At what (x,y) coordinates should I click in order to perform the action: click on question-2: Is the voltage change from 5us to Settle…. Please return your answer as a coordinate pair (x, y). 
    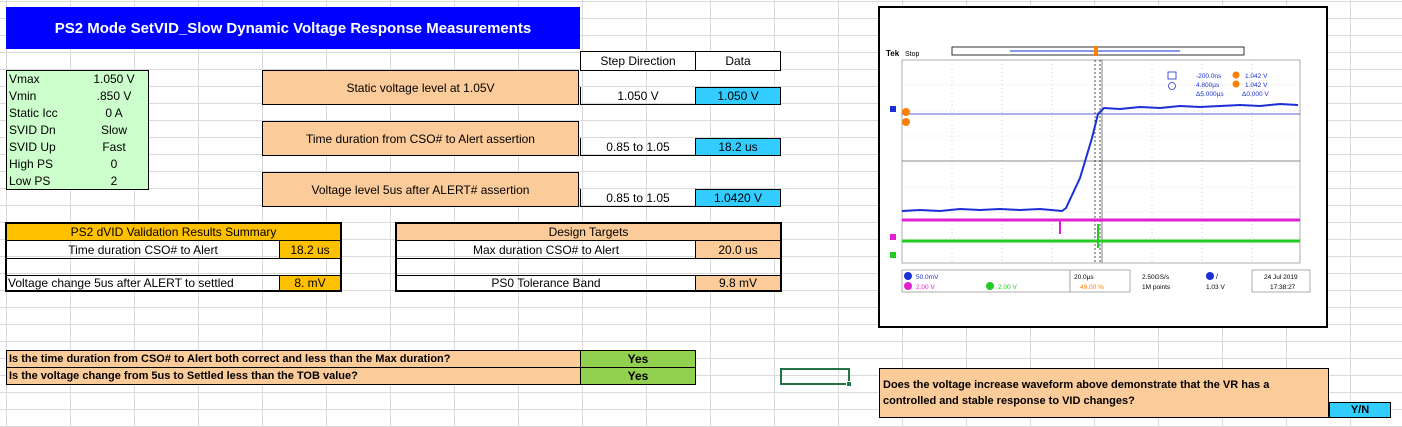
    Looking at the image, I should click on (293, 376).